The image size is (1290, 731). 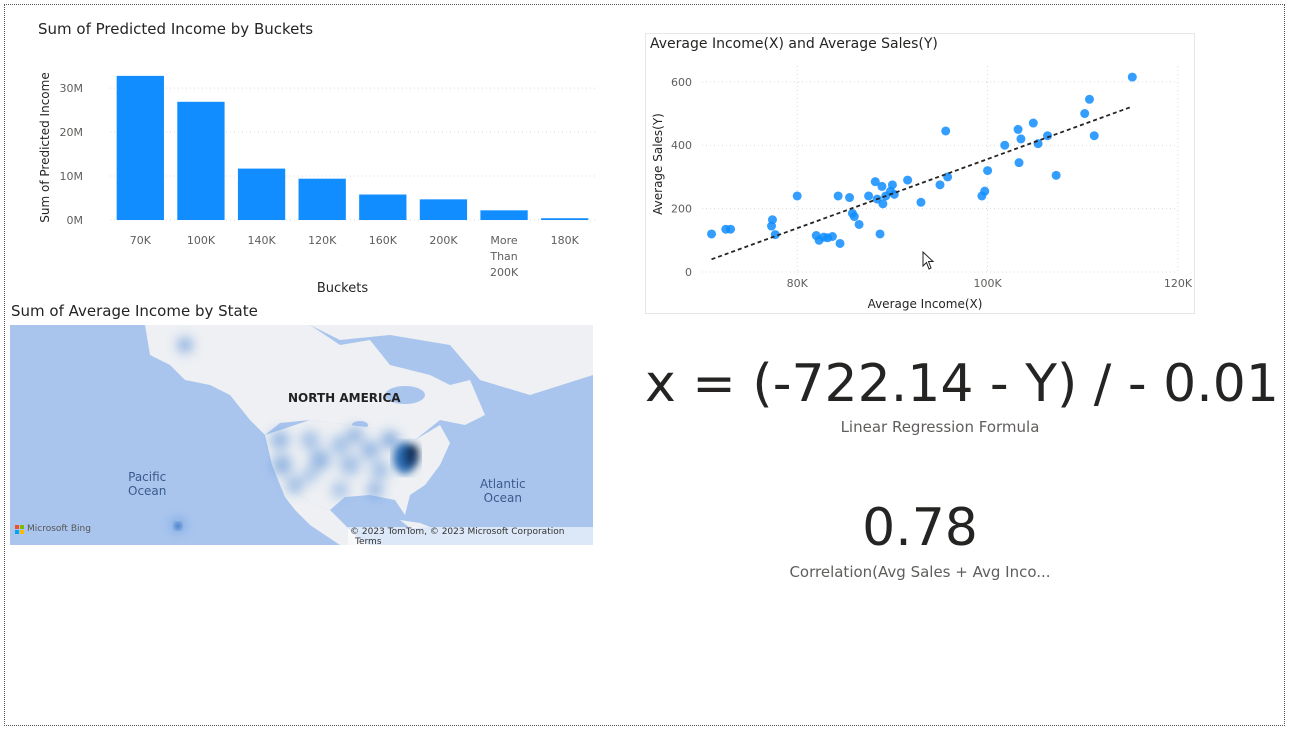 What do you see at coordinates (72, 176) in the screenshot?
I see `bar-y-tick-label: 10M` at bounding box center [72, 176].